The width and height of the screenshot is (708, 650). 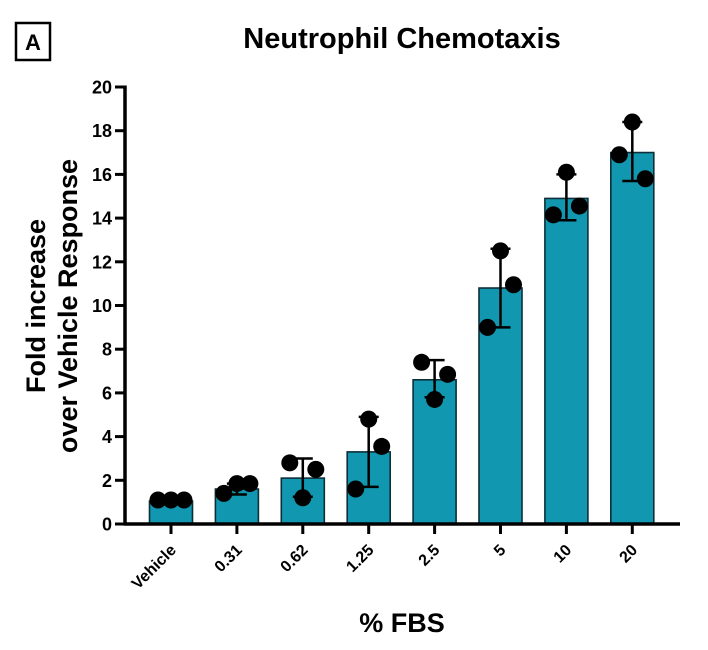 I want to click on y-axis: 0 2 4 6 8 10 12 14 16 18 20, so click(x=109, y=306).